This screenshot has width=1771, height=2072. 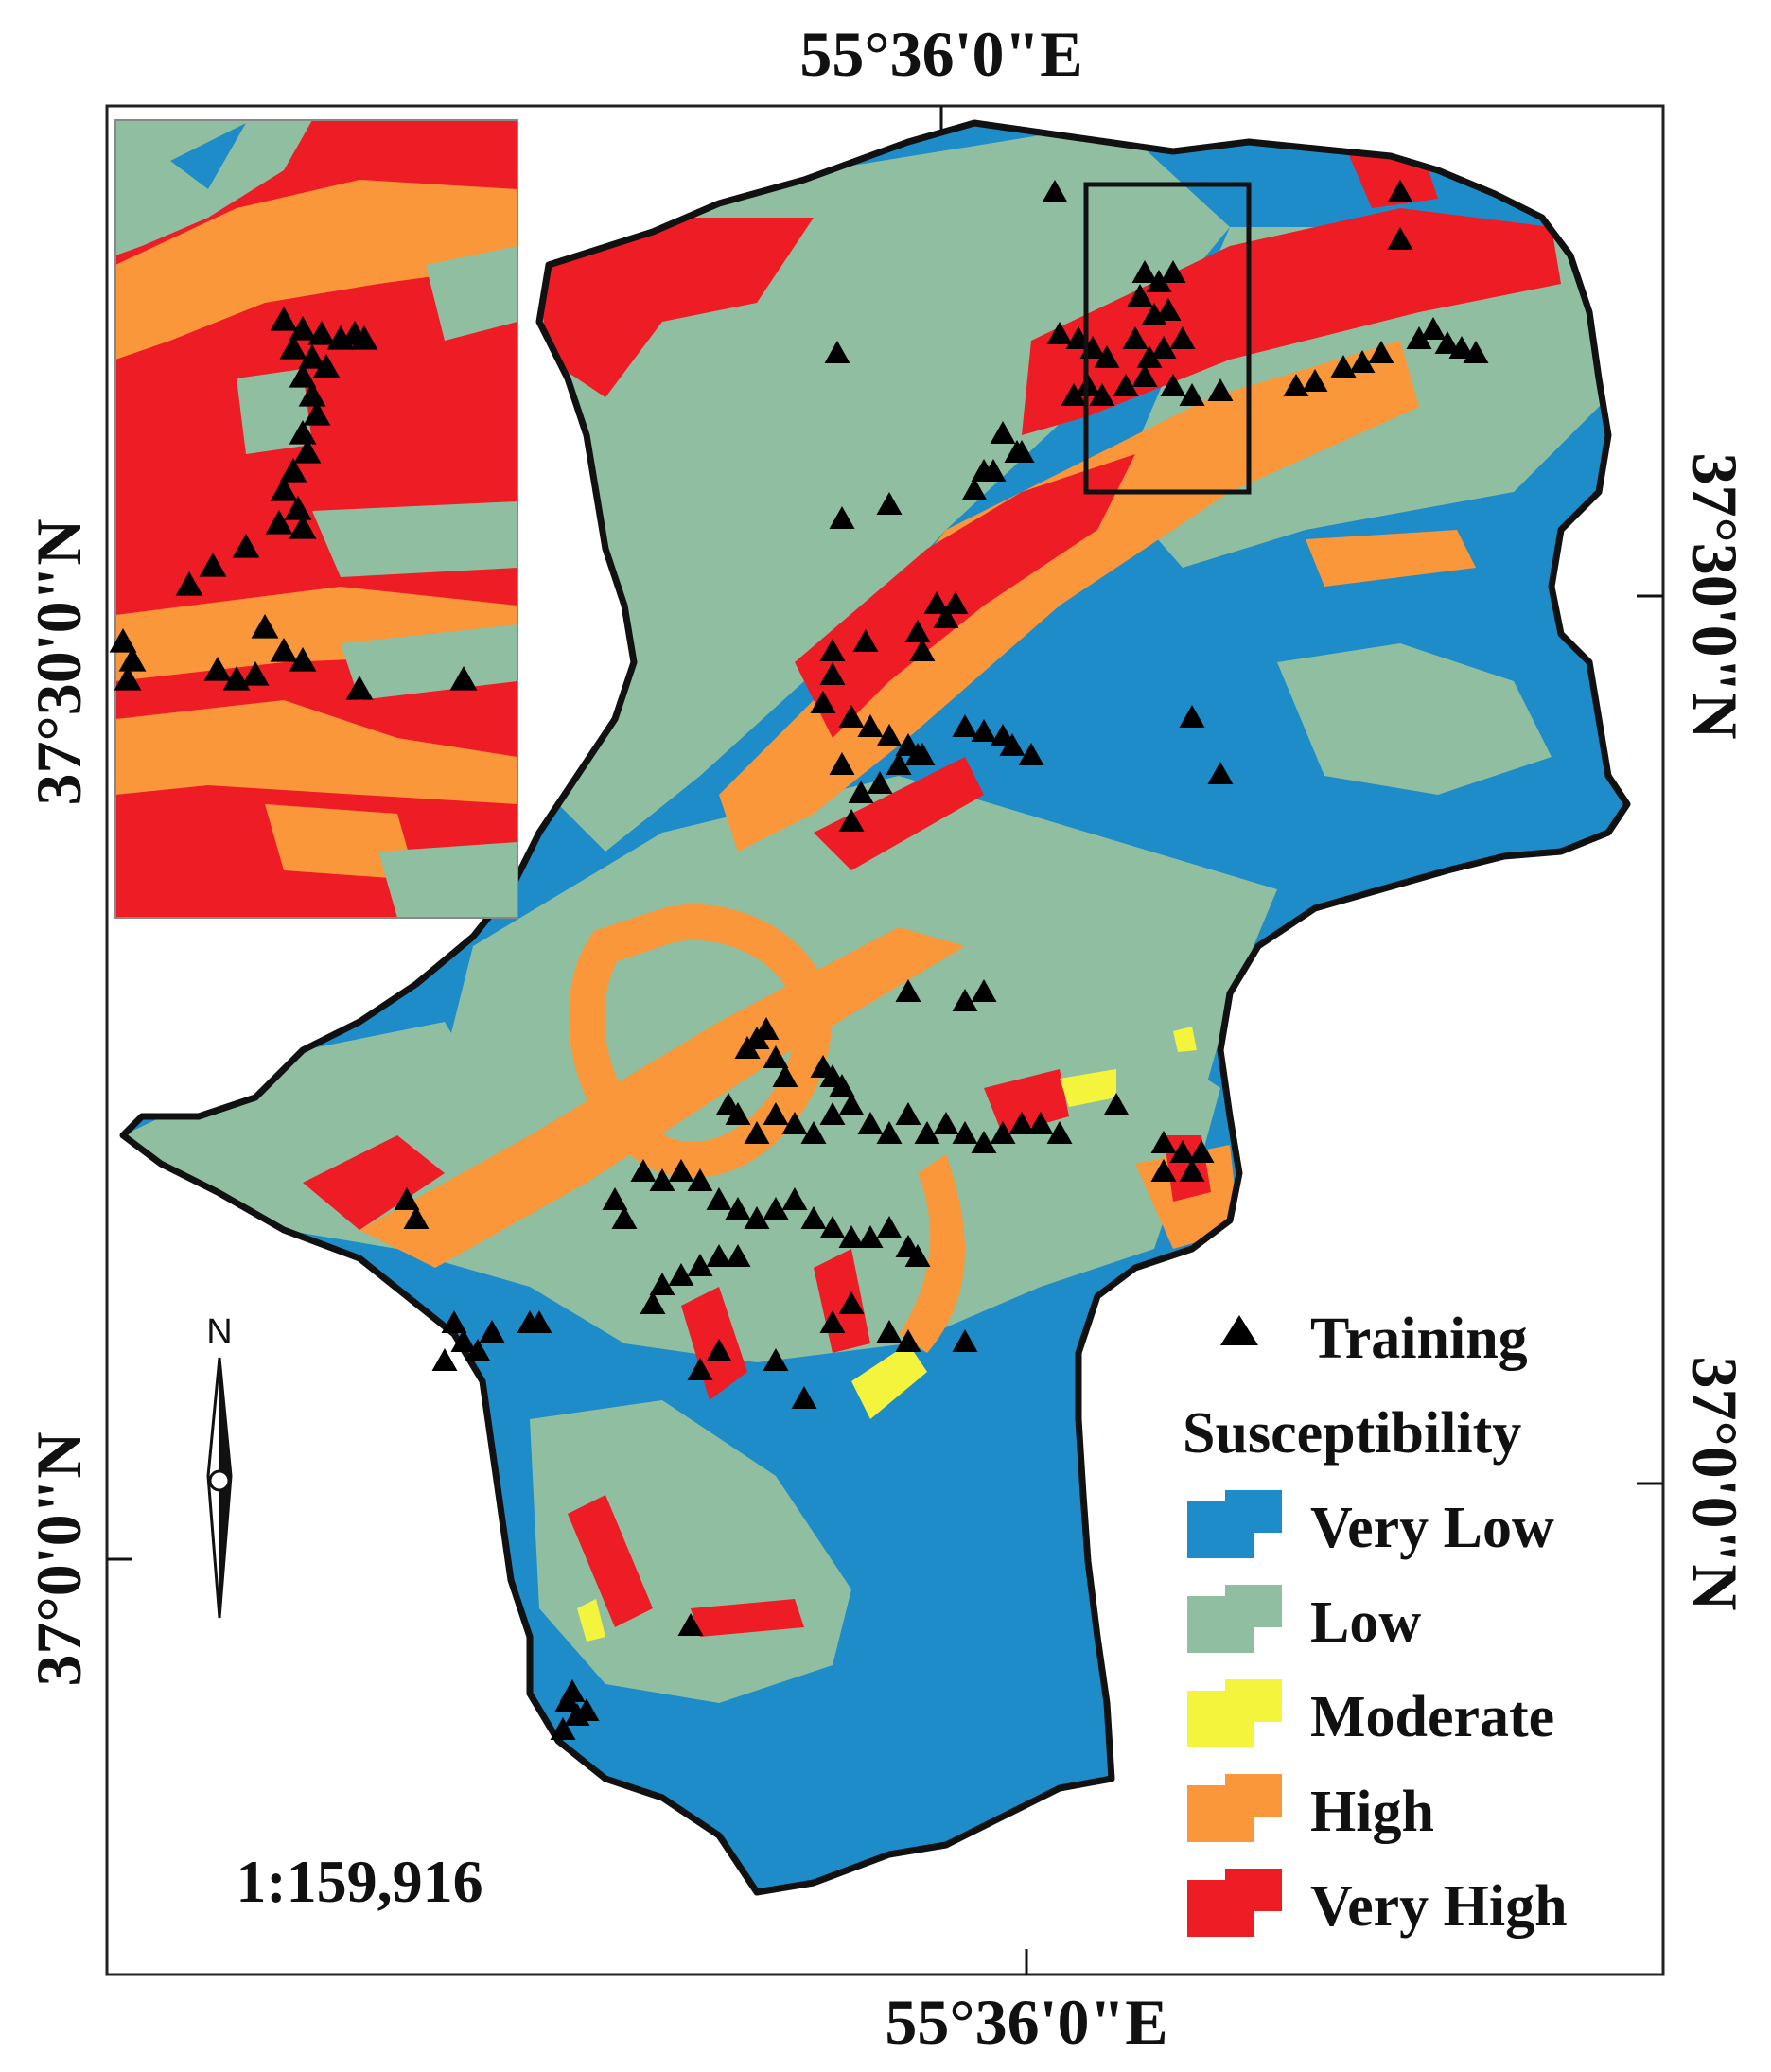 I want to click on zone-high-band, so click(x=1069, y=596).